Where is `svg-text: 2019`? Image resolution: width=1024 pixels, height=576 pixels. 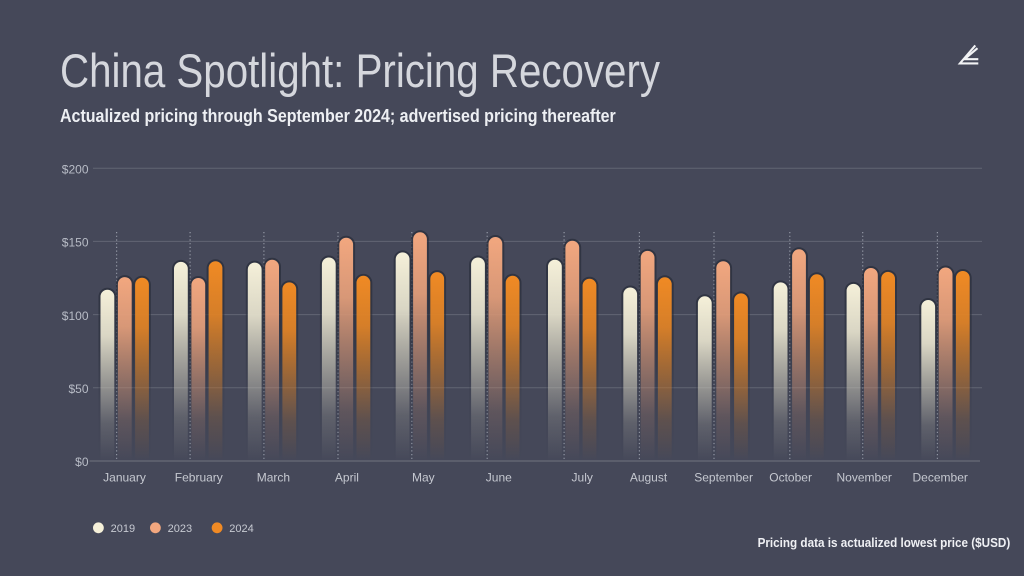 svg-text: 2019 is located at coordinates (123, 529).